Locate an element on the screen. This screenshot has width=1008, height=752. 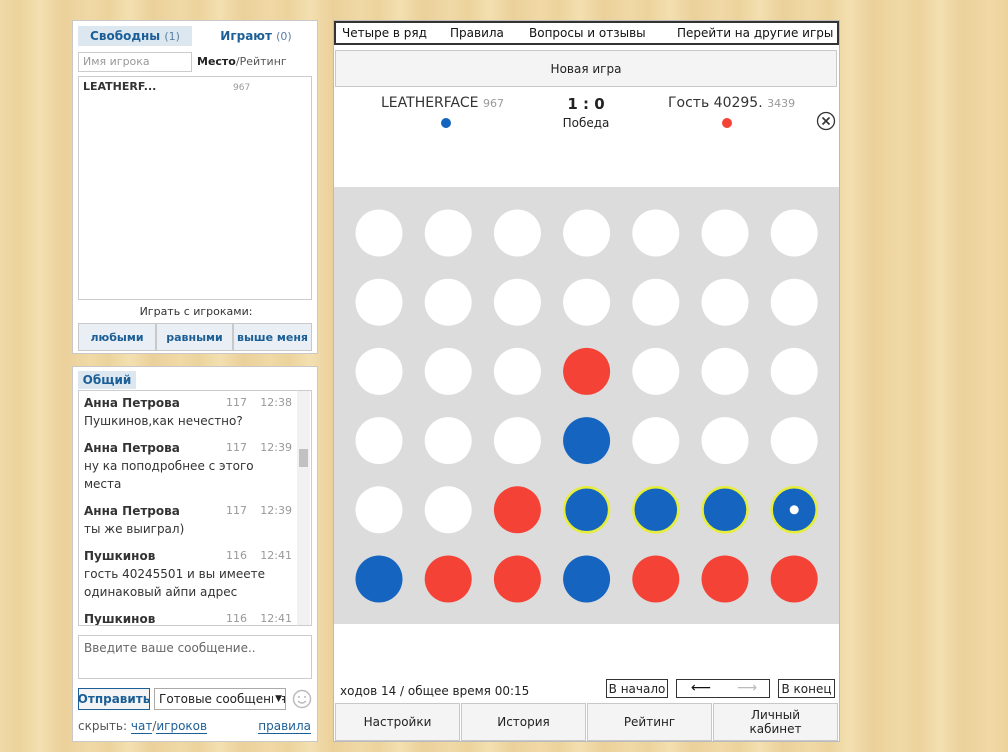
select-arrow: ▼ is located at coordinates (277, 699).